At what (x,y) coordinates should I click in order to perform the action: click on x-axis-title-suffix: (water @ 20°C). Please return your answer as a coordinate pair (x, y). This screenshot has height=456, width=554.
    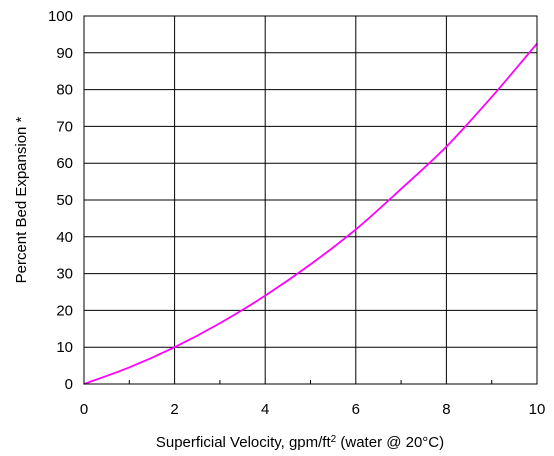
    Looking at the image, I should click on (390, 442).